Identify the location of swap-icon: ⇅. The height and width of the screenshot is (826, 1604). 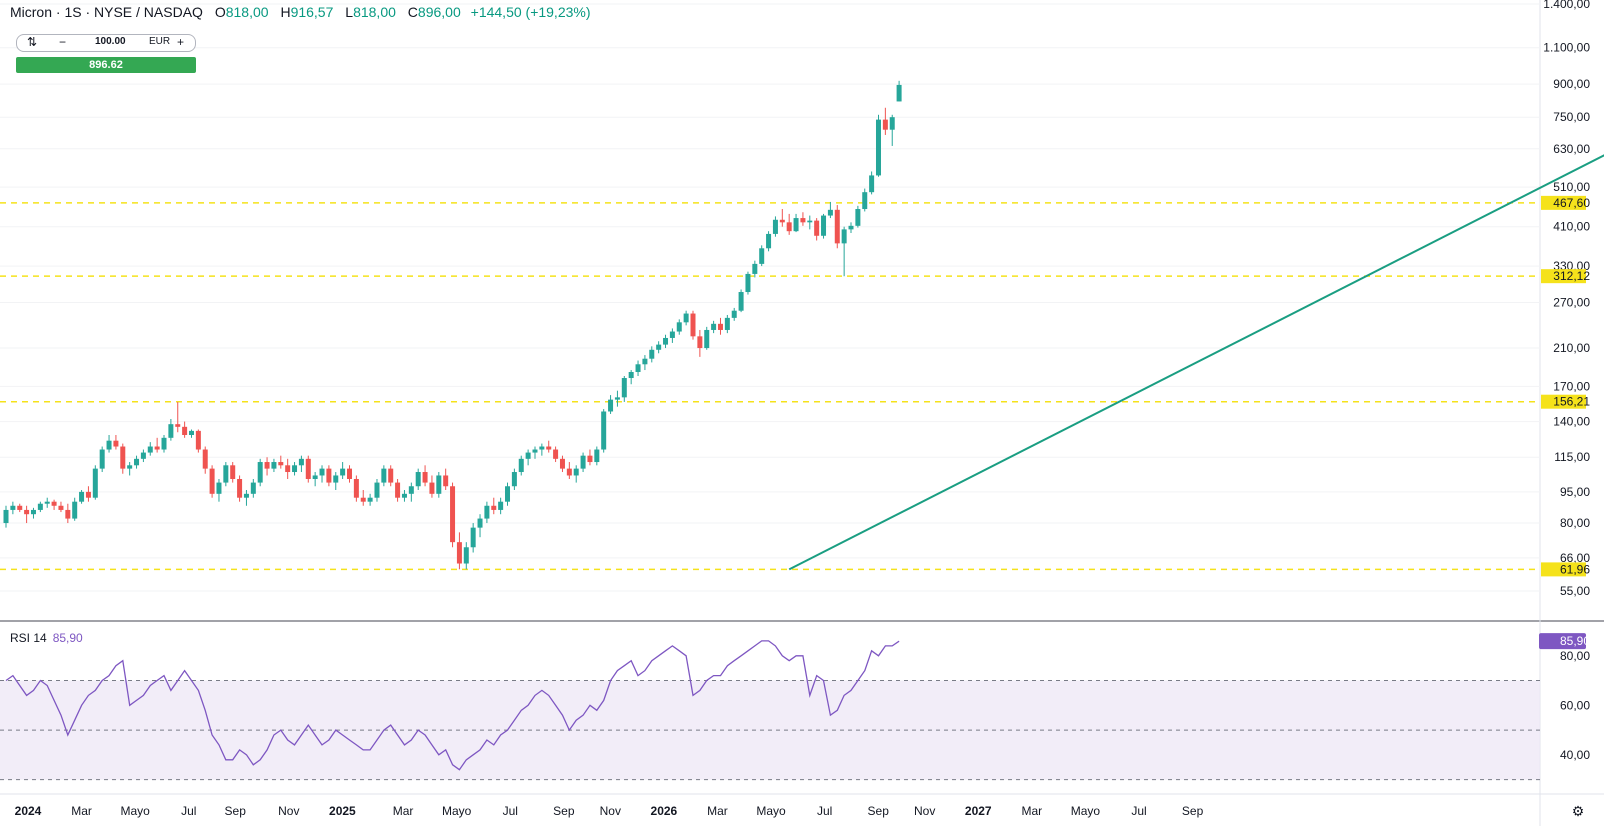
(32, 42).